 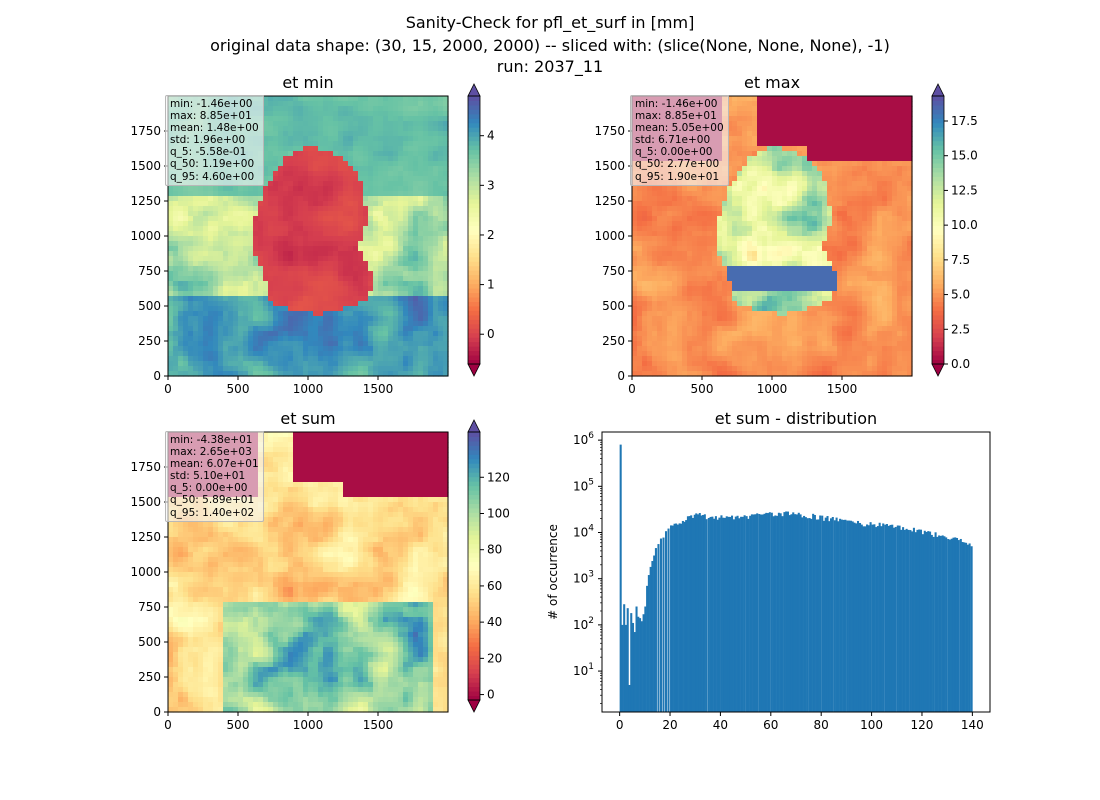 I want to click on stats-line: std: 1.96e+00, so click(x=208, y=140).